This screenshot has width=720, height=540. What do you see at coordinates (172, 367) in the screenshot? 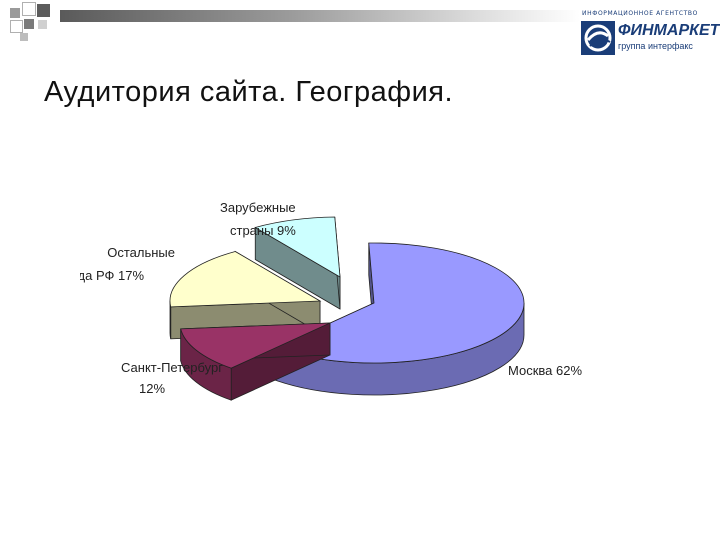
I see `data-label-1-0: Санкт-Петербург` at bounding box center [172, 367].